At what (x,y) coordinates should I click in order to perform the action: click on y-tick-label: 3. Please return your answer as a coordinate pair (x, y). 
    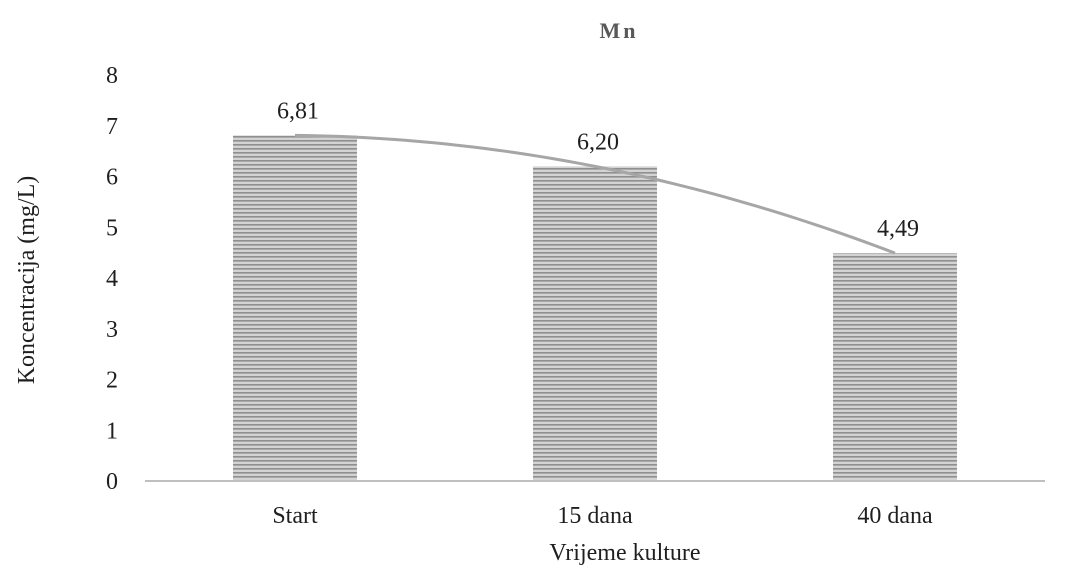
    Looking at the image, I should click on (112, 330).